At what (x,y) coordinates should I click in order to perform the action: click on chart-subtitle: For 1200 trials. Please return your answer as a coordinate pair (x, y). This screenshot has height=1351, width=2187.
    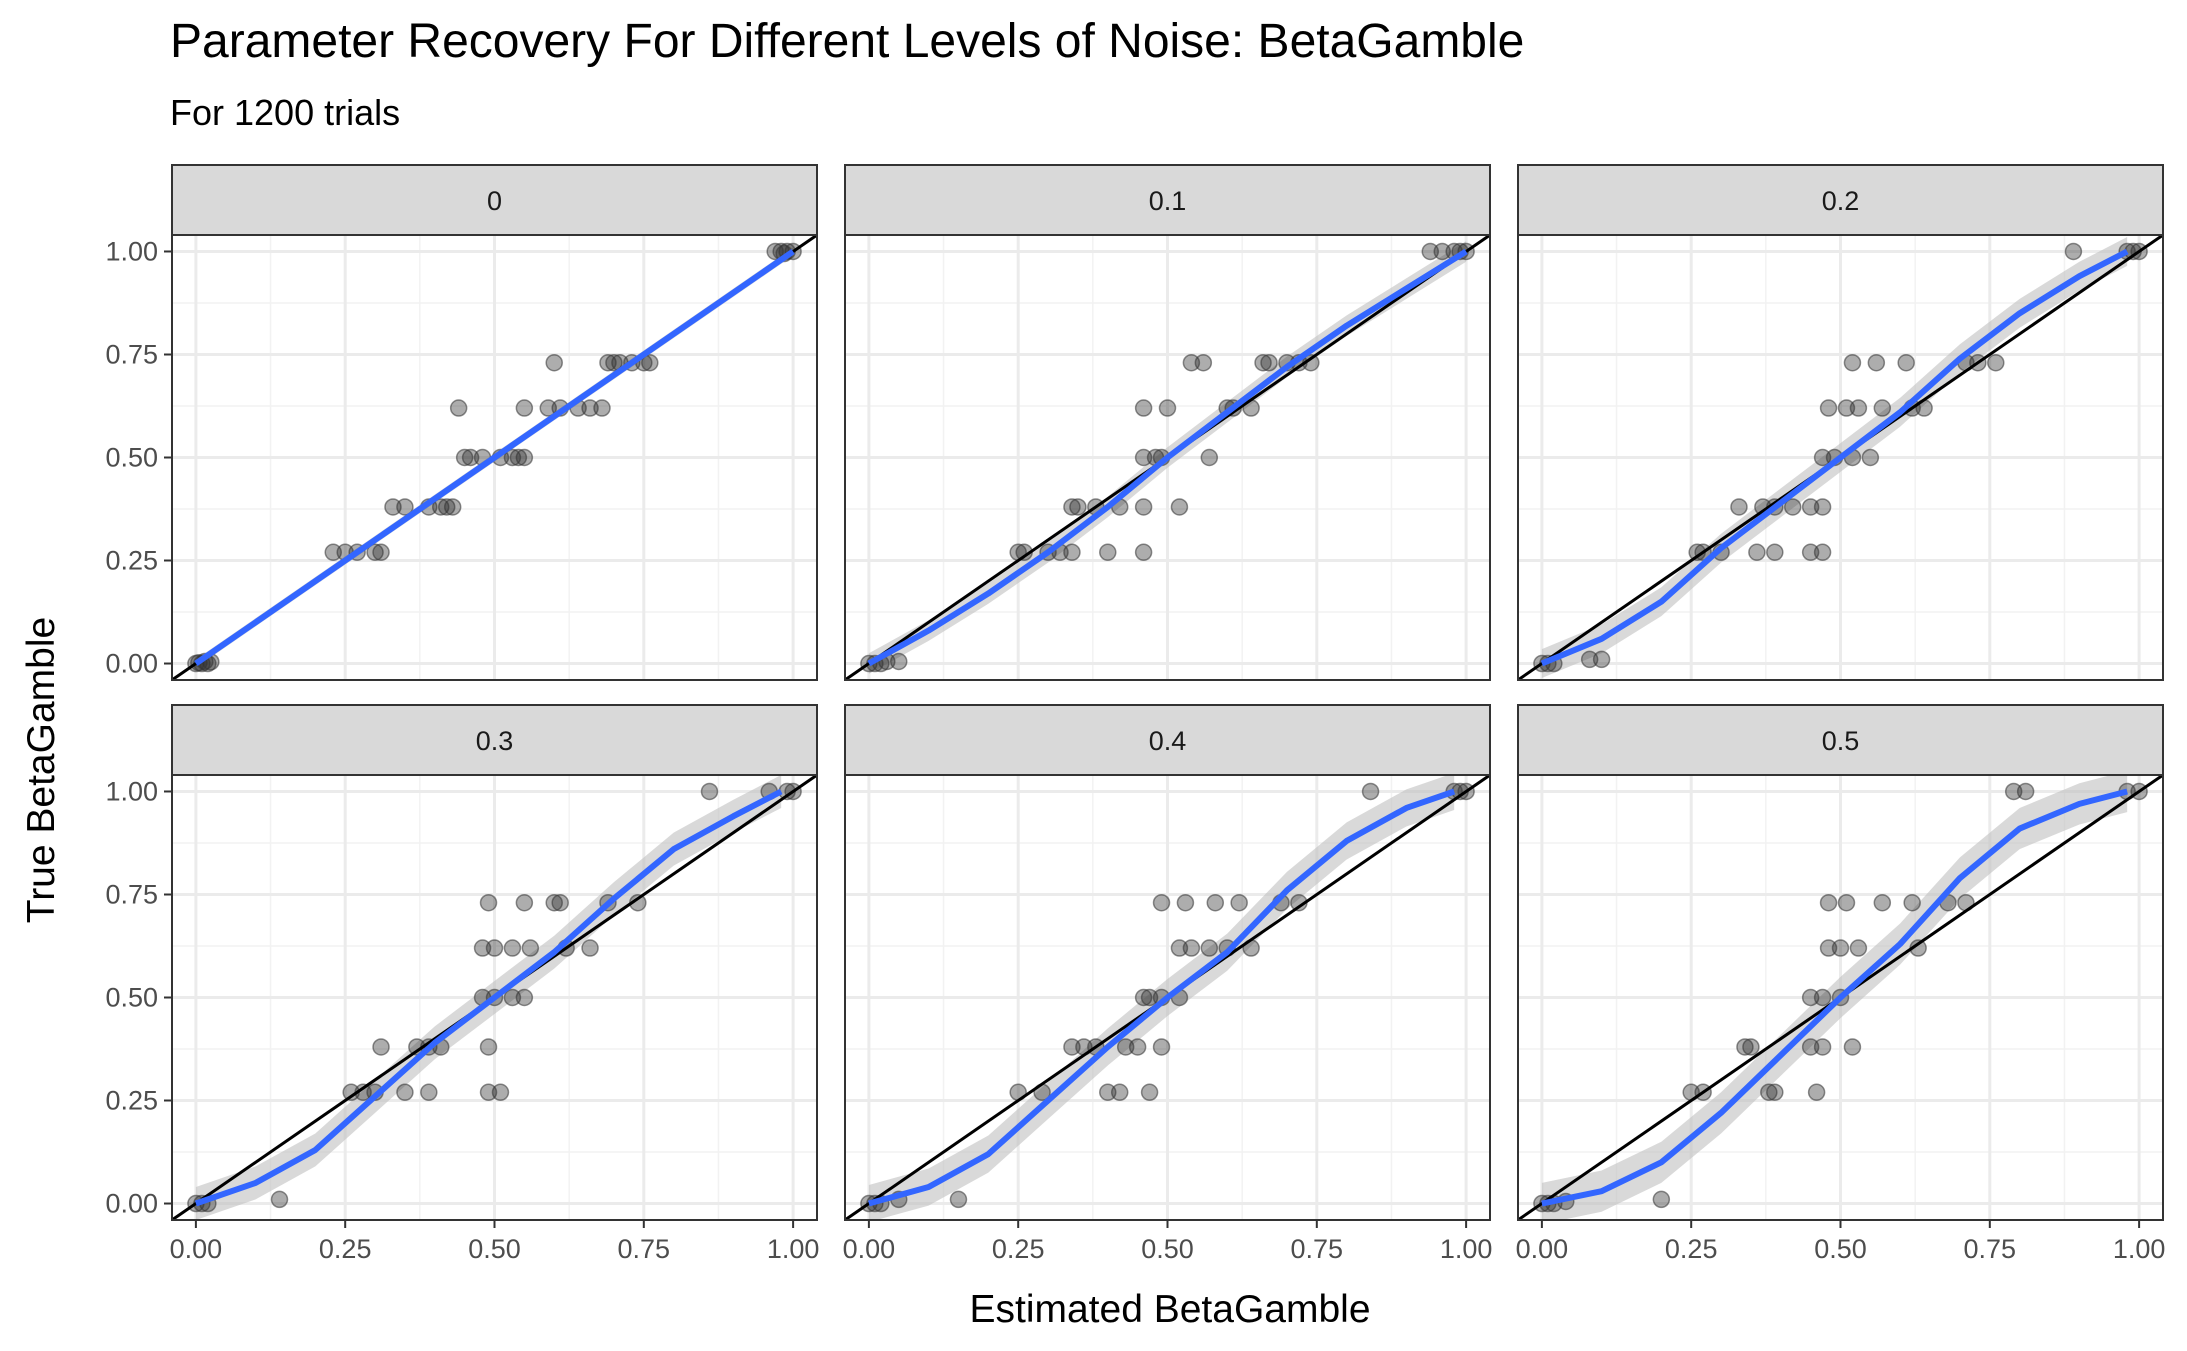
    Looking at the image, I should click on (285, 112).